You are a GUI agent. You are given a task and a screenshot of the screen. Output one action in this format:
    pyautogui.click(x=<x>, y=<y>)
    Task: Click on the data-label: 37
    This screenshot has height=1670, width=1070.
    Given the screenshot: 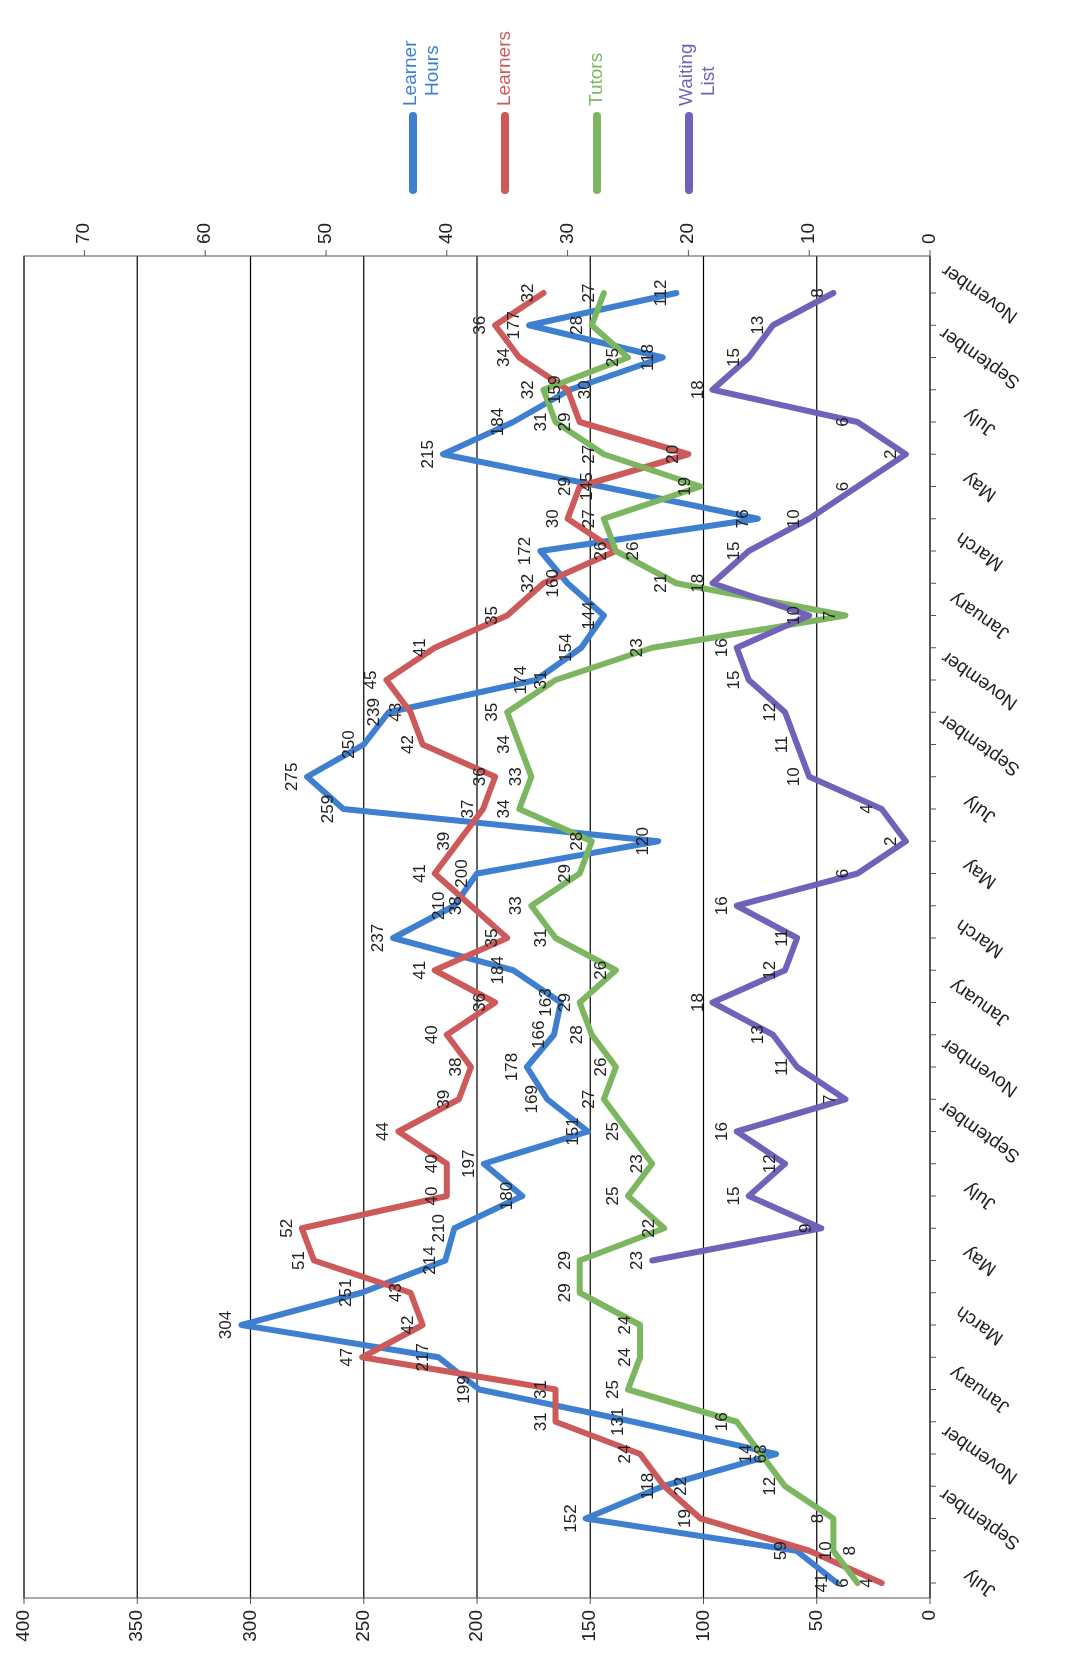 What is the action you would take?
    pyautogui.click(x=468, y=809)
    